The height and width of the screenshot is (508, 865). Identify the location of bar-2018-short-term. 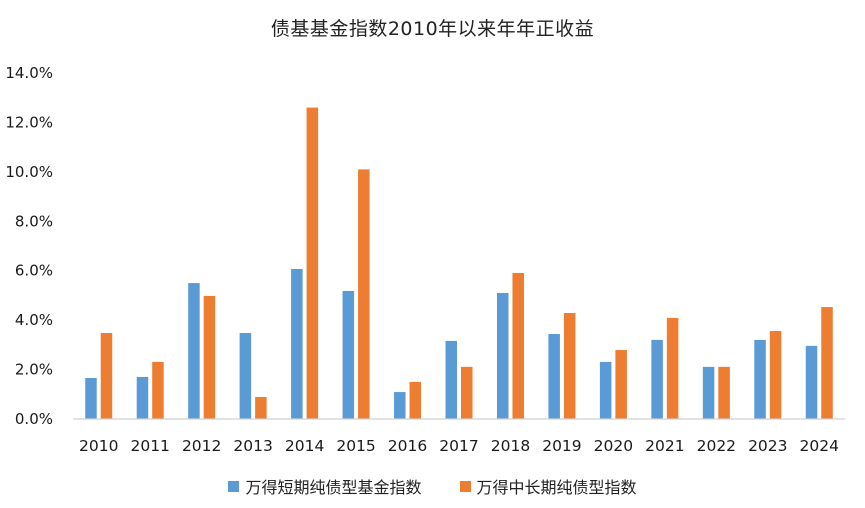
(502, 355).